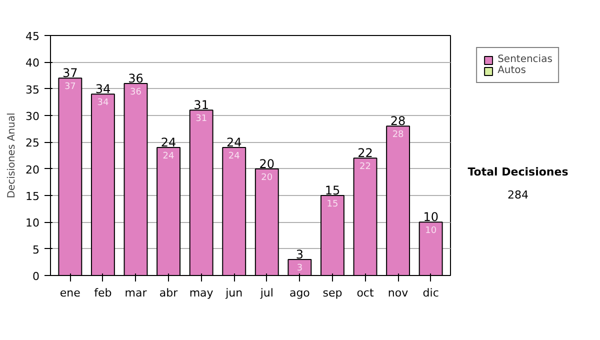 Image resolution: width=600 pixels, height=340 pixels. I want to click on x-tick-label: ene, so click(70, 293).